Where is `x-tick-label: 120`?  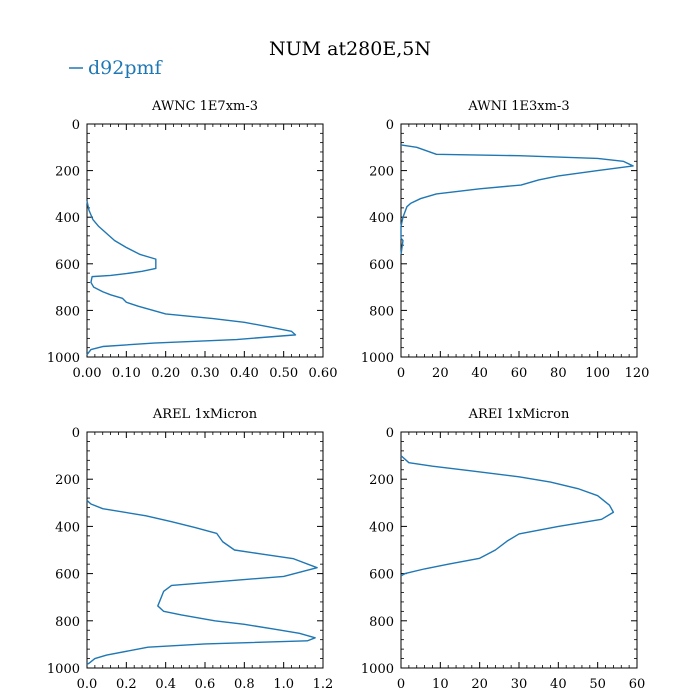
x-tick-label: 120 is located at coordinates (637, 373).